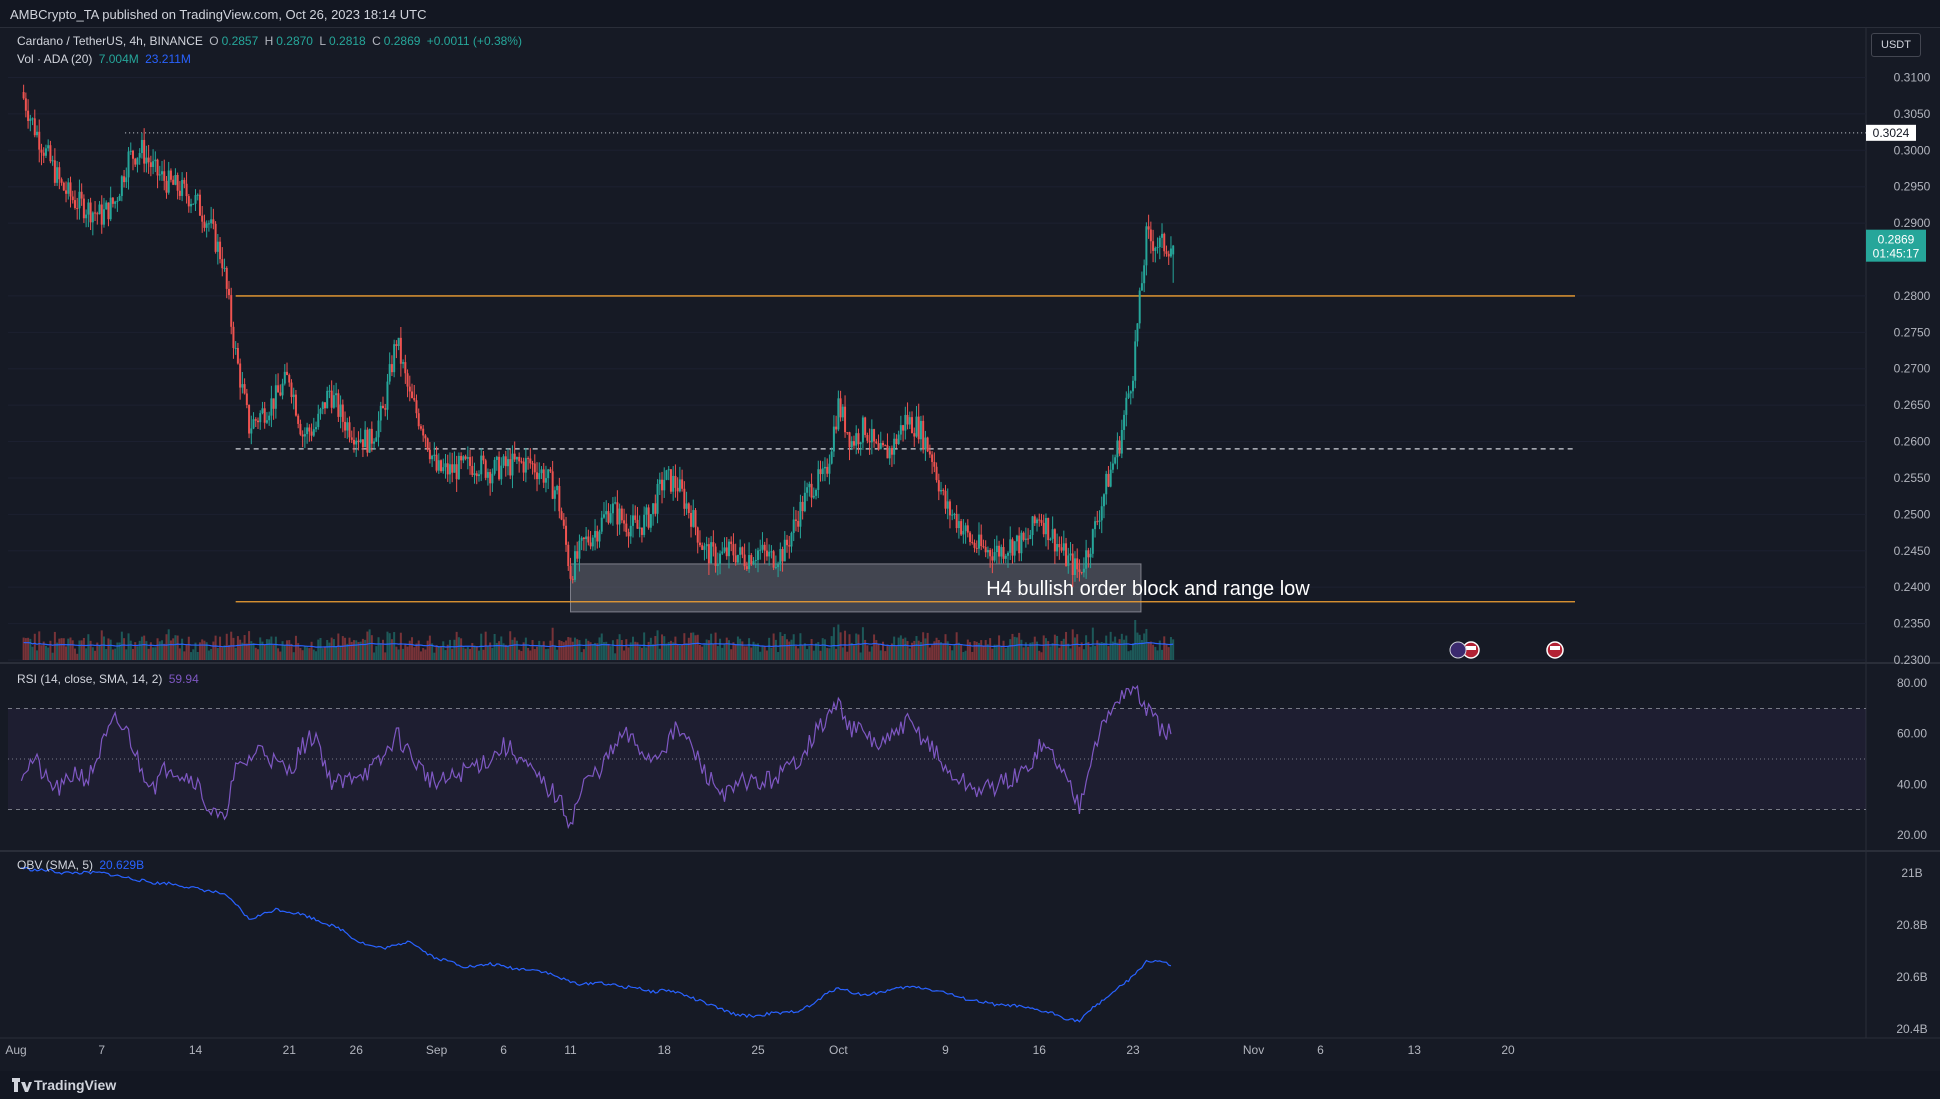  I want to click on low-label: L, so click(323, 41).